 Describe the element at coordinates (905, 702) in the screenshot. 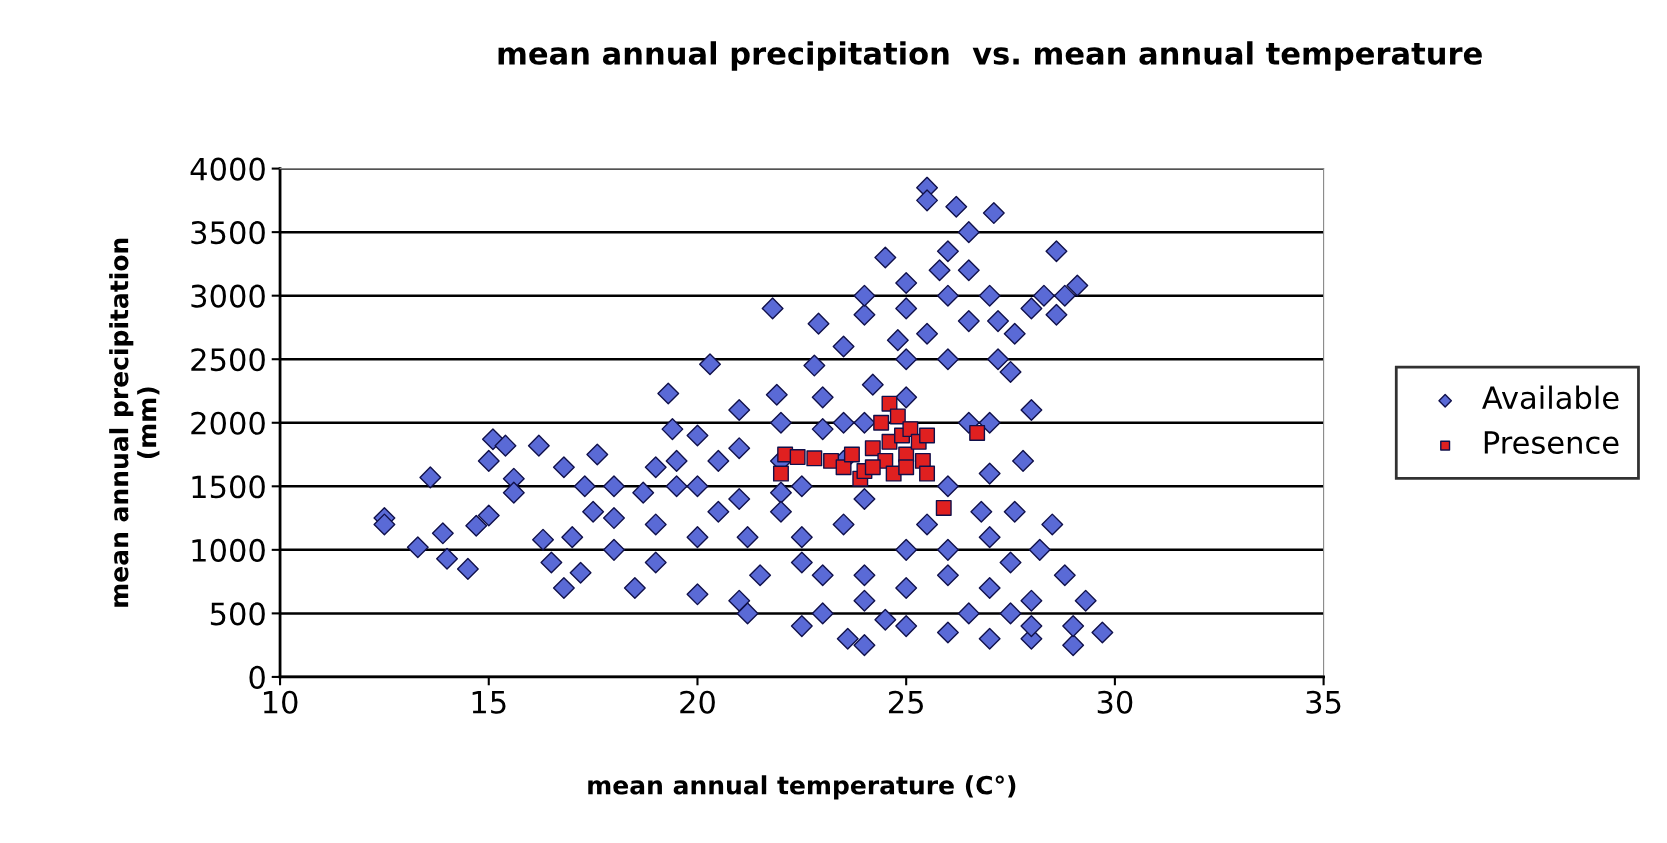

I see `x-tick-label: 25` at that location.